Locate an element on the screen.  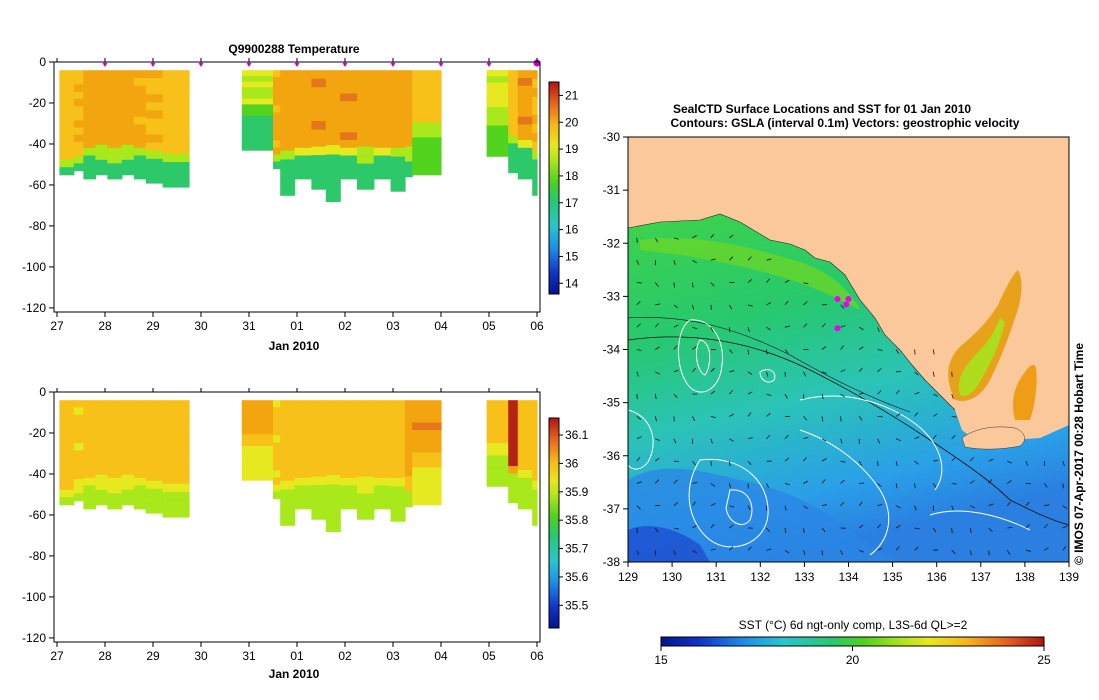
y-tick-label: -120 is located at coordinates (34, 638).